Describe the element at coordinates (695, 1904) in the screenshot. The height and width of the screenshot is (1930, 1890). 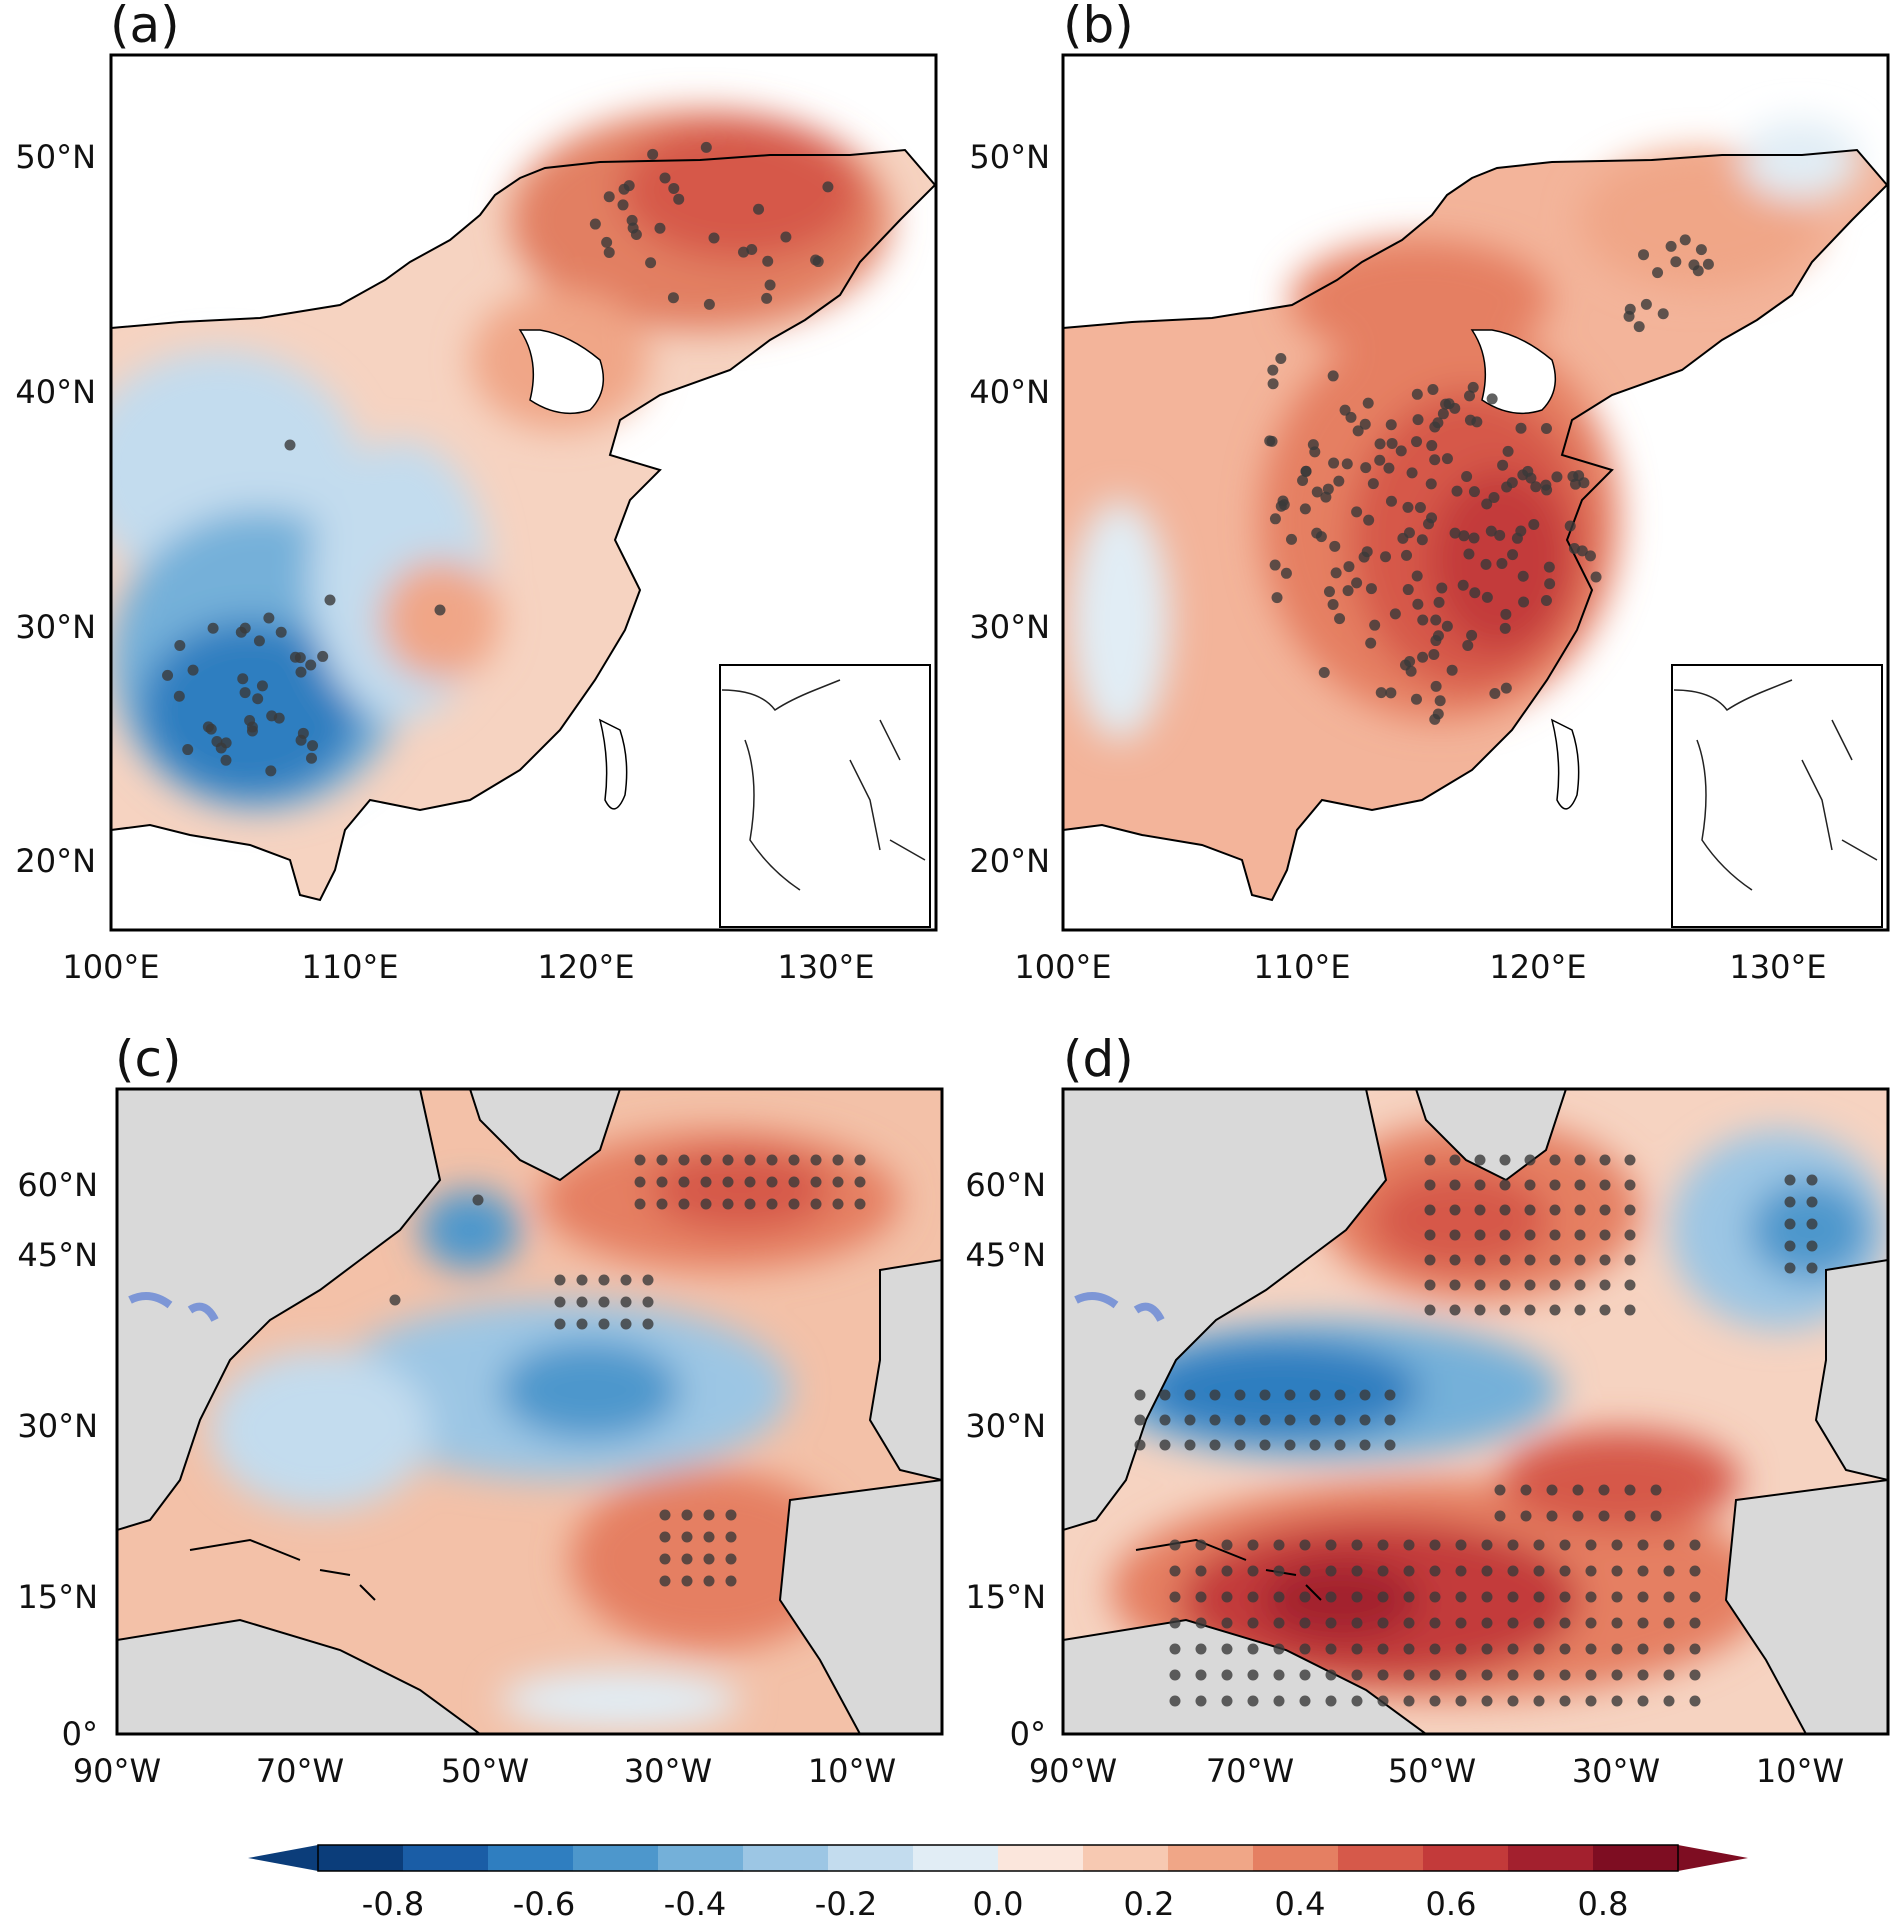
I see `colorbar-tick: -0.4` at that location.